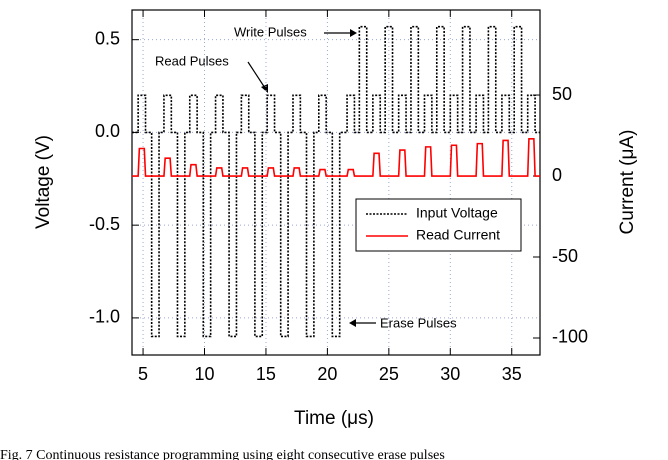 The height and width of the screenshot is (460, 668). What do you see at coordinates (450, 374) in the screenshot?
I see `x-tick-label: 30` at bounding box center [450, 374].